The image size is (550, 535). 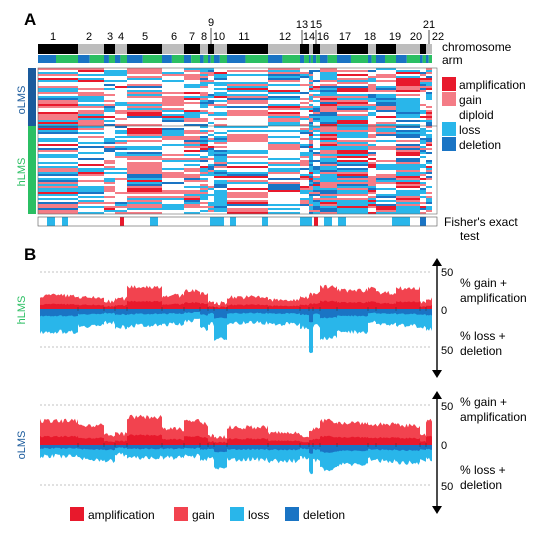 What do you see at coordinates (145, 37) in the screenshot?
I see `chromosome-label-5: 5` at bounding box center [145, 37].